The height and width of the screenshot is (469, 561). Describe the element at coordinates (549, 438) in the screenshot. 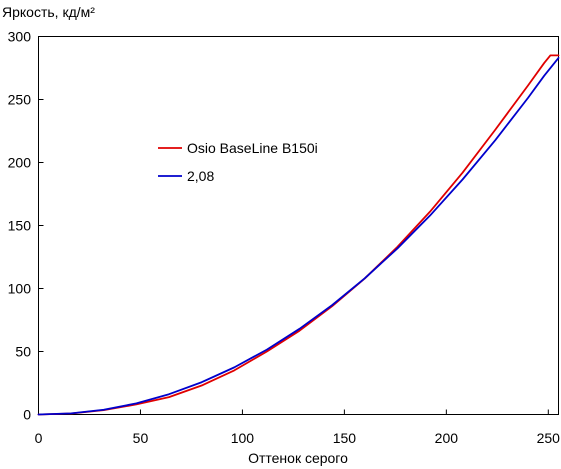

I see `x-tick-label: 250` at that location.